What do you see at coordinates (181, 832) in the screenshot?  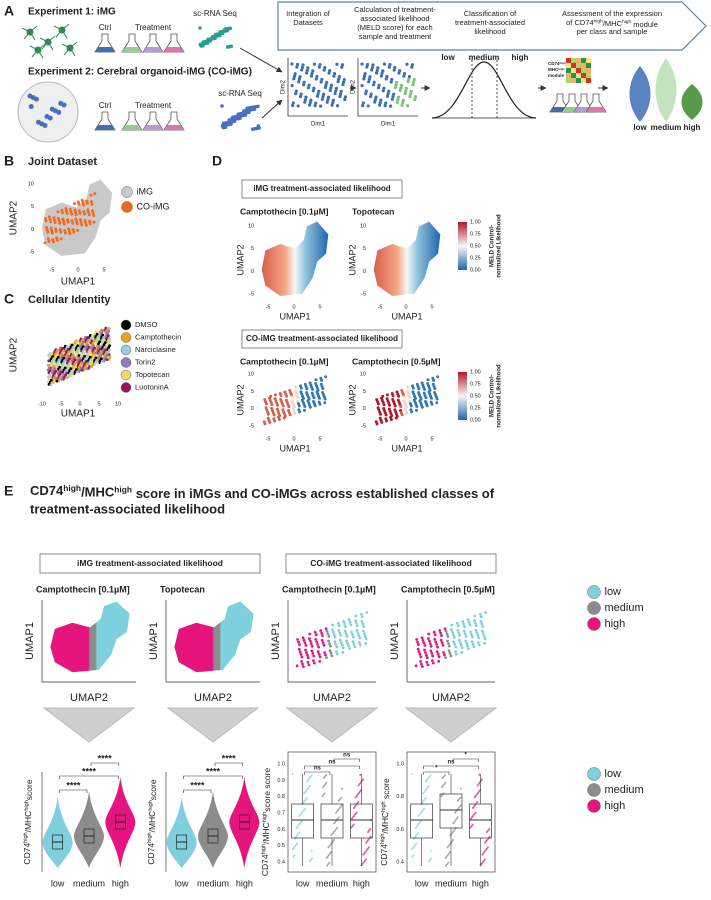 I see `violin` at bounding box center [181, 832].